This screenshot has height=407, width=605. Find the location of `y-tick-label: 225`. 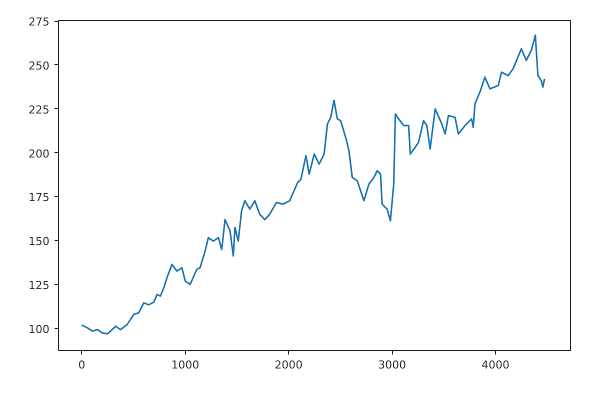

y-tick-label: 225 is located at coordinates (39, 109).